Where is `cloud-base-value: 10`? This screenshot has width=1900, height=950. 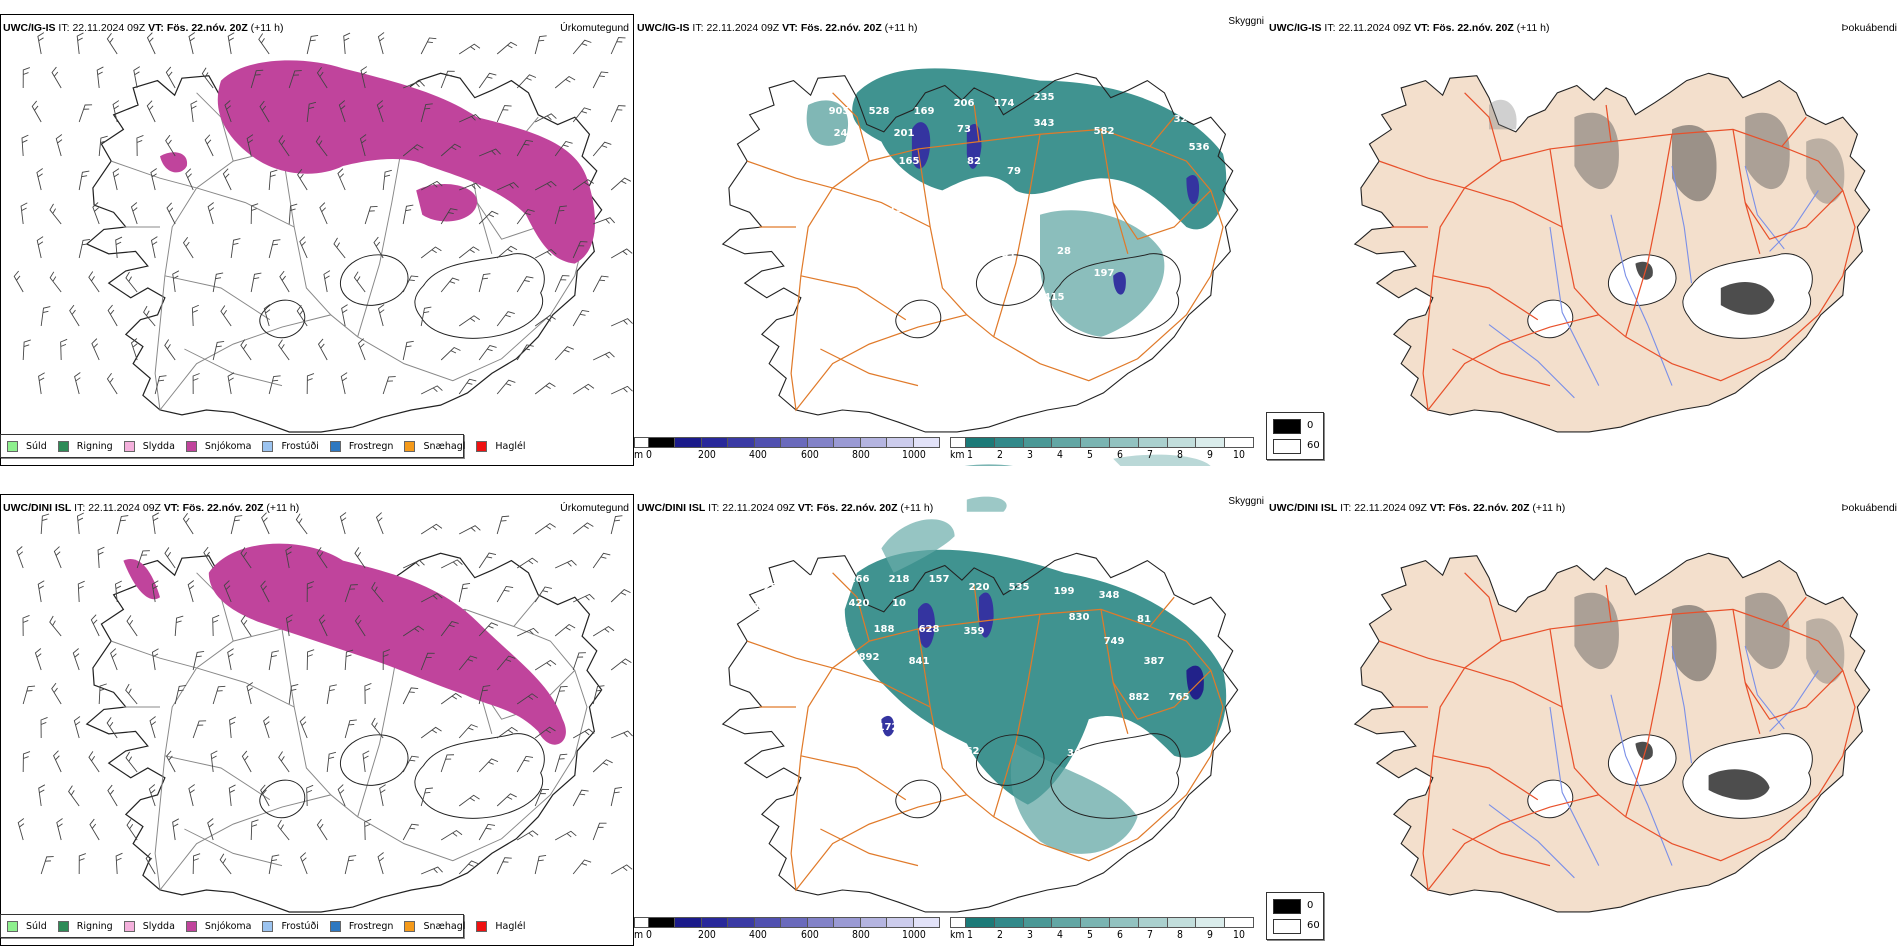
cloud-base-value: 10 is located at coordinates (899, 603).